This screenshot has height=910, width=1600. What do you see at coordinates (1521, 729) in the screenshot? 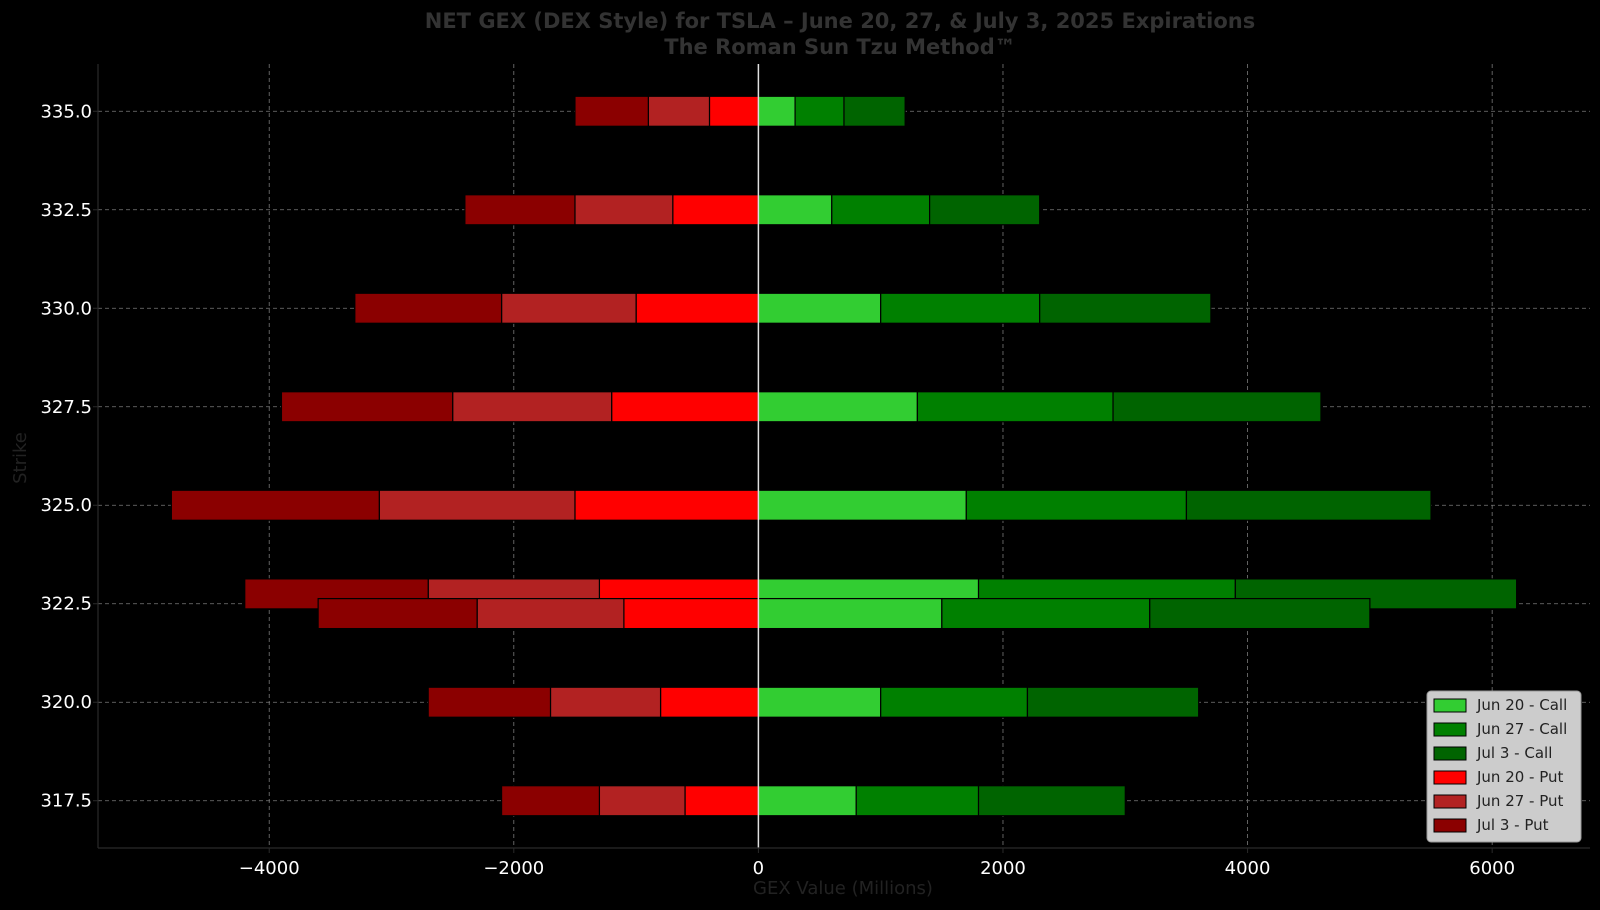
I see `legend-label: Jun 27 - Call` at bounding box center [1521, 729].